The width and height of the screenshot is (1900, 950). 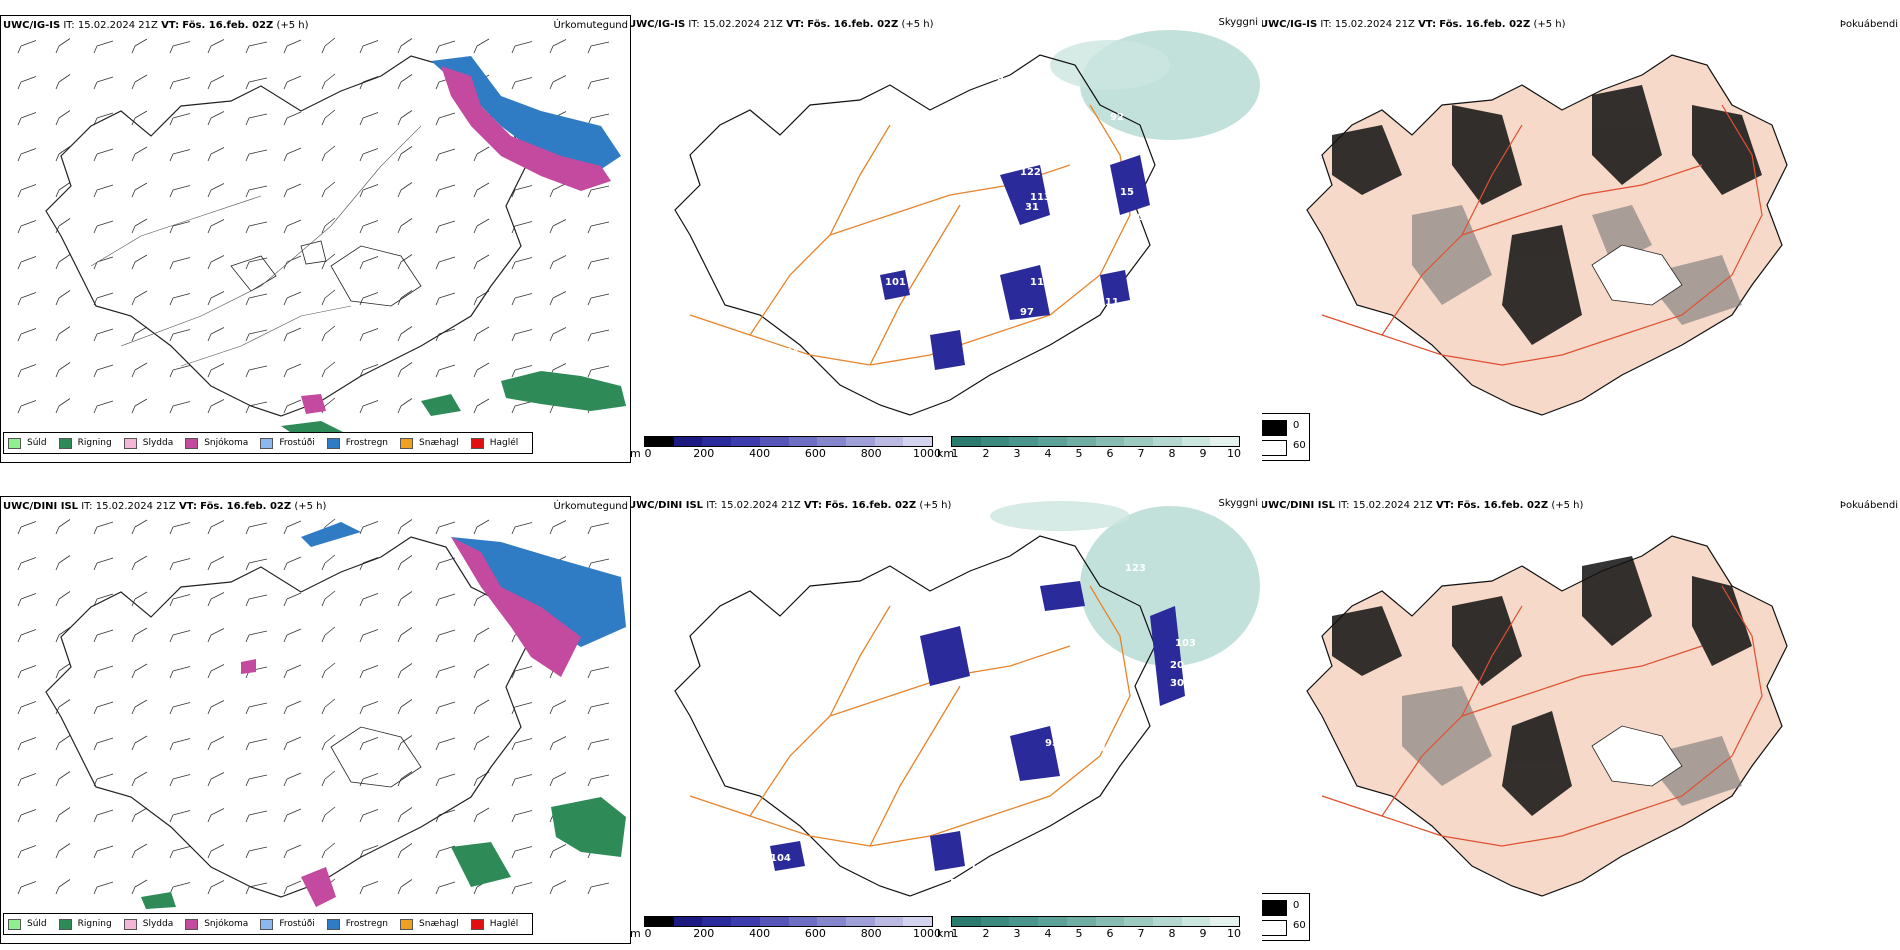 What do you see at coordinates (590, 506) in the screenshot?
I see `panel-variable-name: Úrkomutegund` at bounding box center [590, 506].